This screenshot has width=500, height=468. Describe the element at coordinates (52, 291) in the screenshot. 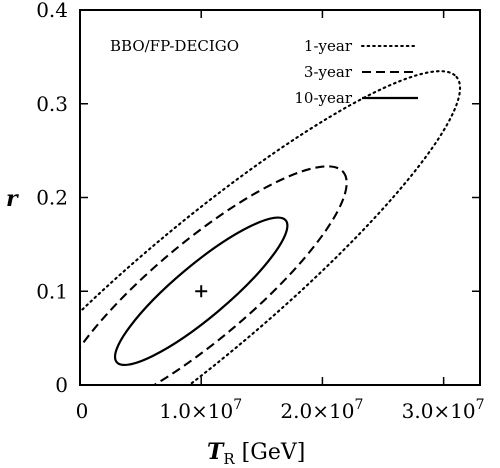

I see `y-tick-label: 0.1` at that location.